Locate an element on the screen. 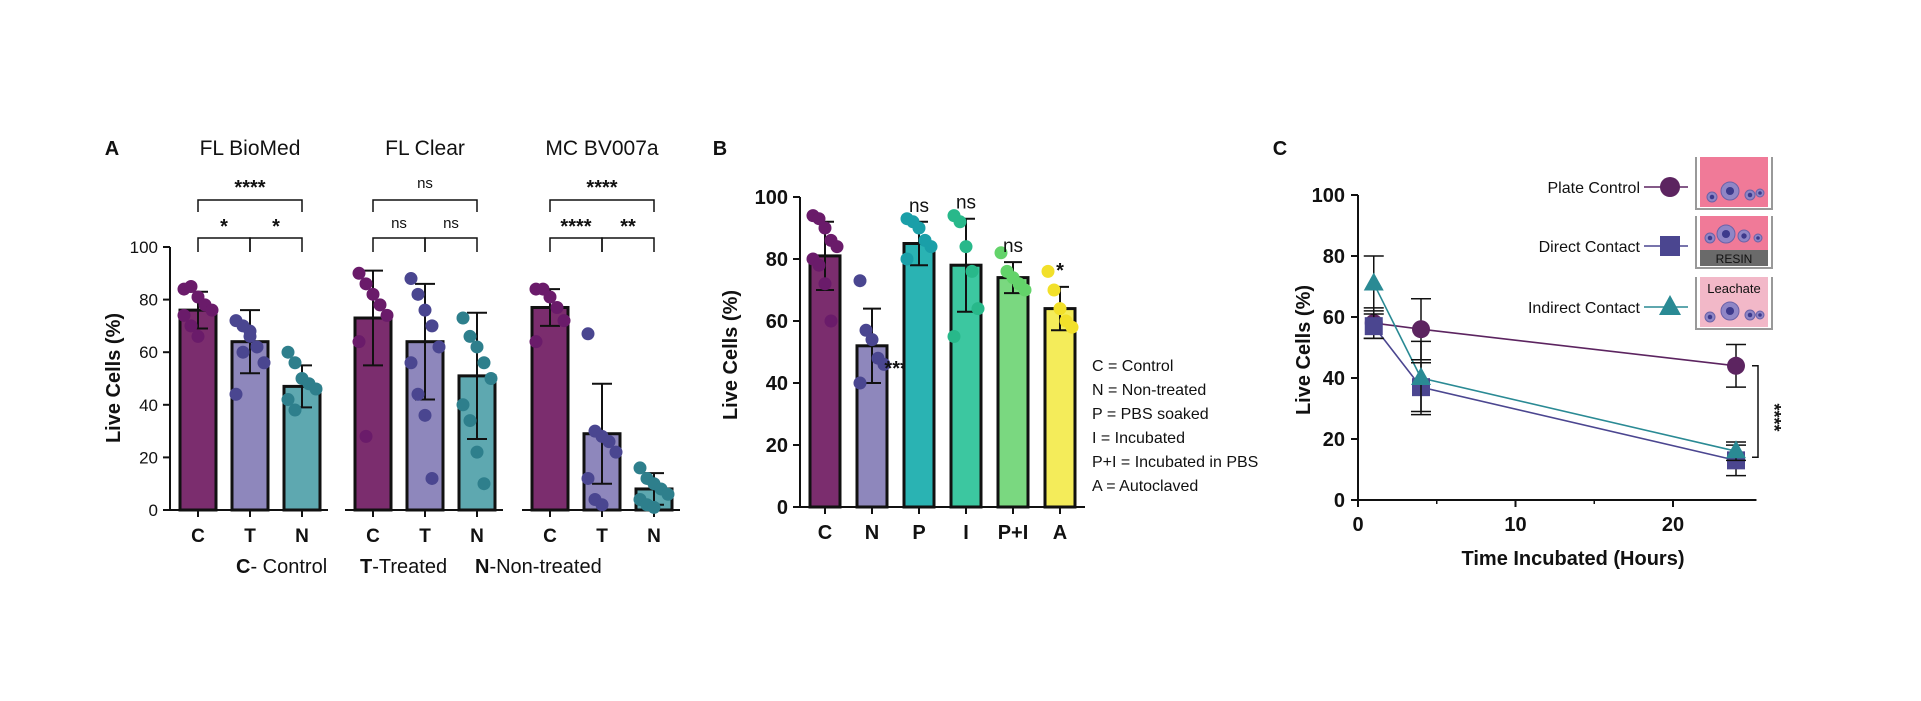  x-tick-label: P+I is located at coordinates (1013, 533).